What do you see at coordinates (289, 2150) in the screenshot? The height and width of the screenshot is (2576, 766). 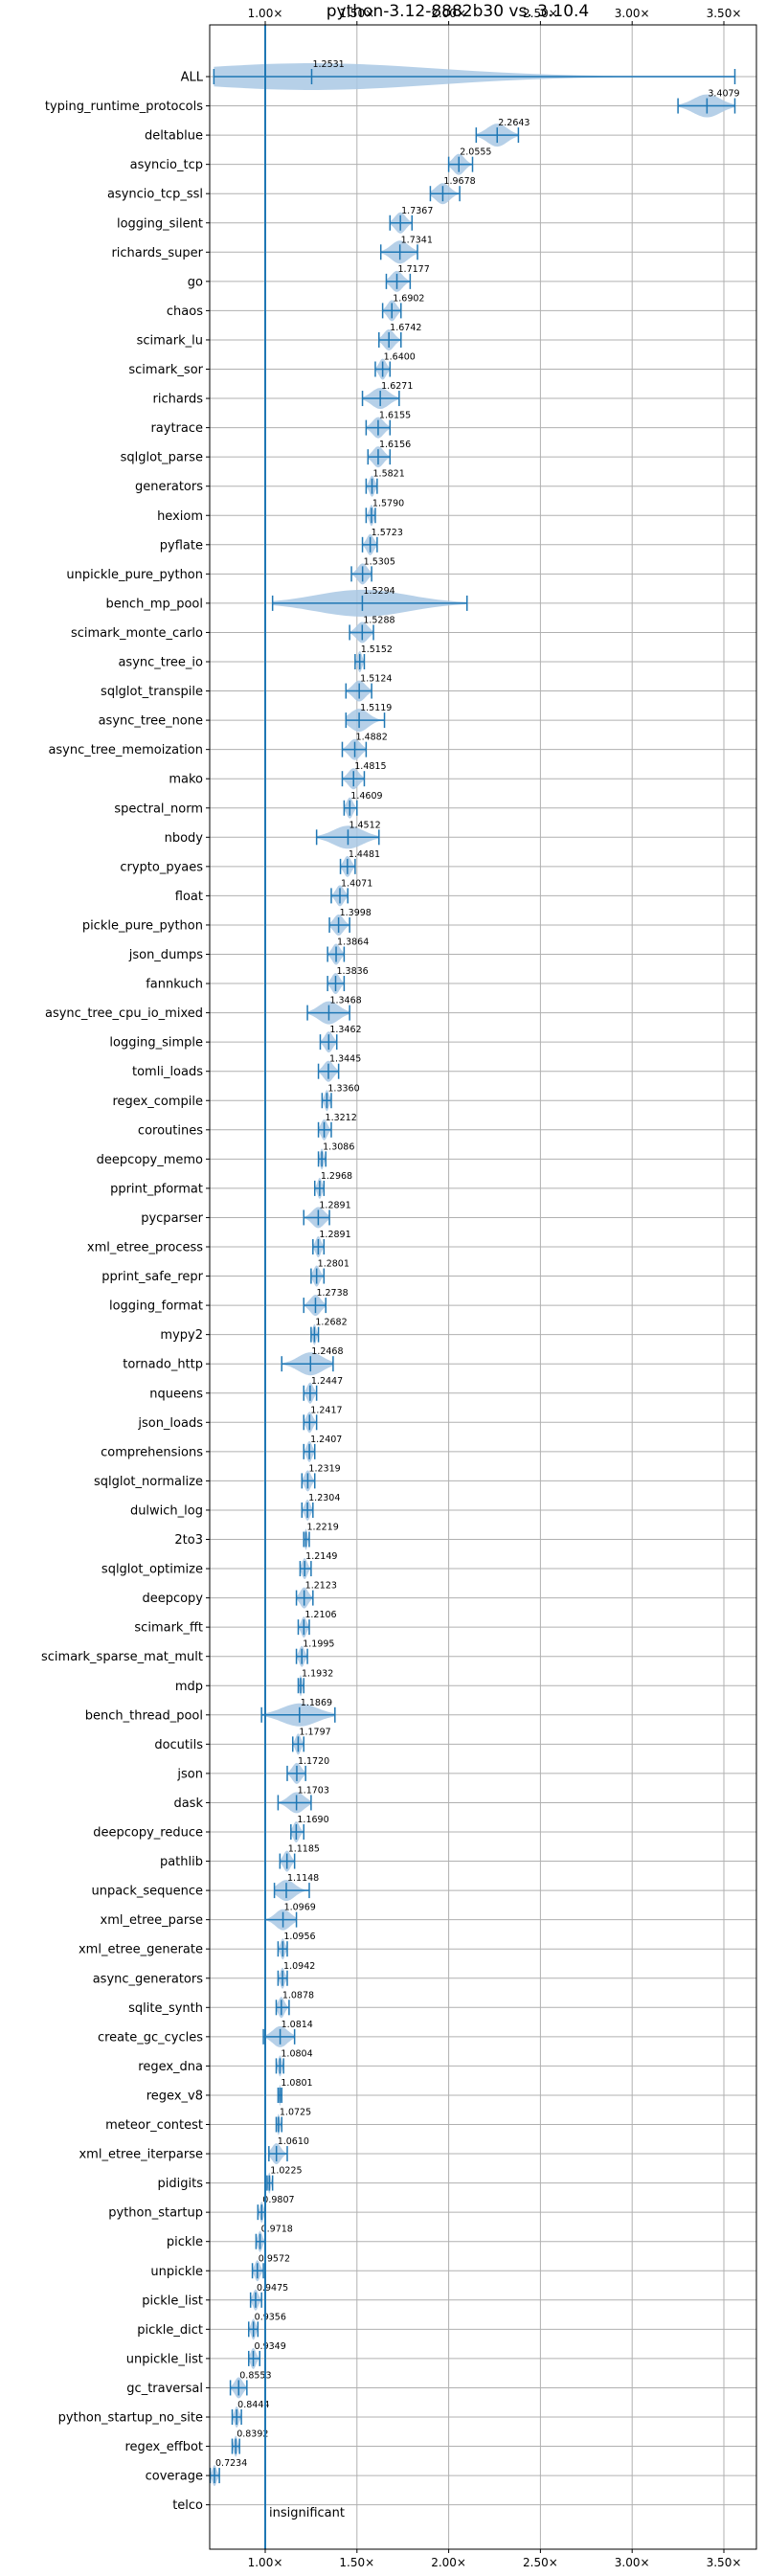 I see `violin-xml_etree_iterparse: 1.0610` at bounding box center [289, 2150].